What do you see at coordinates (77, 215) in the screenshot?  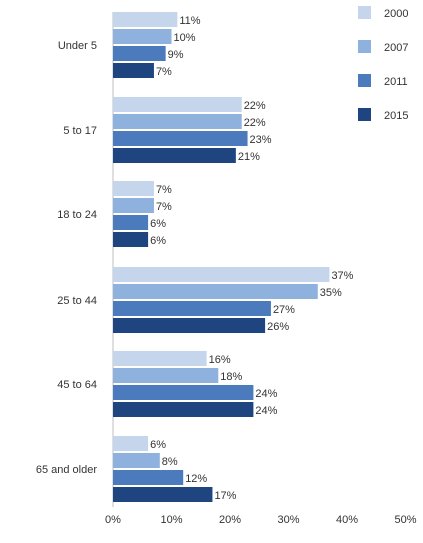 I see `category-label: 18 to 24` at bounding box center [77, 215].